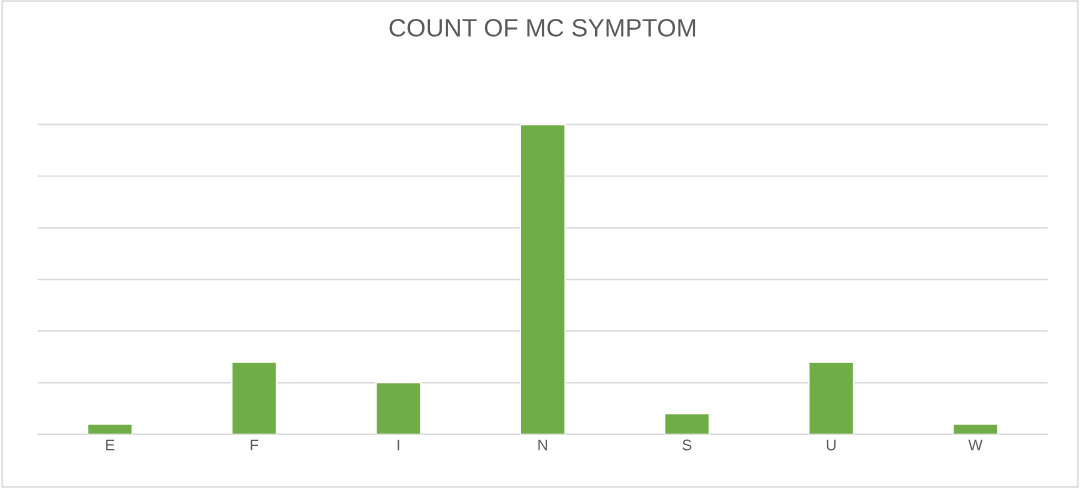  What do you see at coordinates (975, 445) in the screenshot?
I see `x-tick-label: W` at bounding box center [975, 445].